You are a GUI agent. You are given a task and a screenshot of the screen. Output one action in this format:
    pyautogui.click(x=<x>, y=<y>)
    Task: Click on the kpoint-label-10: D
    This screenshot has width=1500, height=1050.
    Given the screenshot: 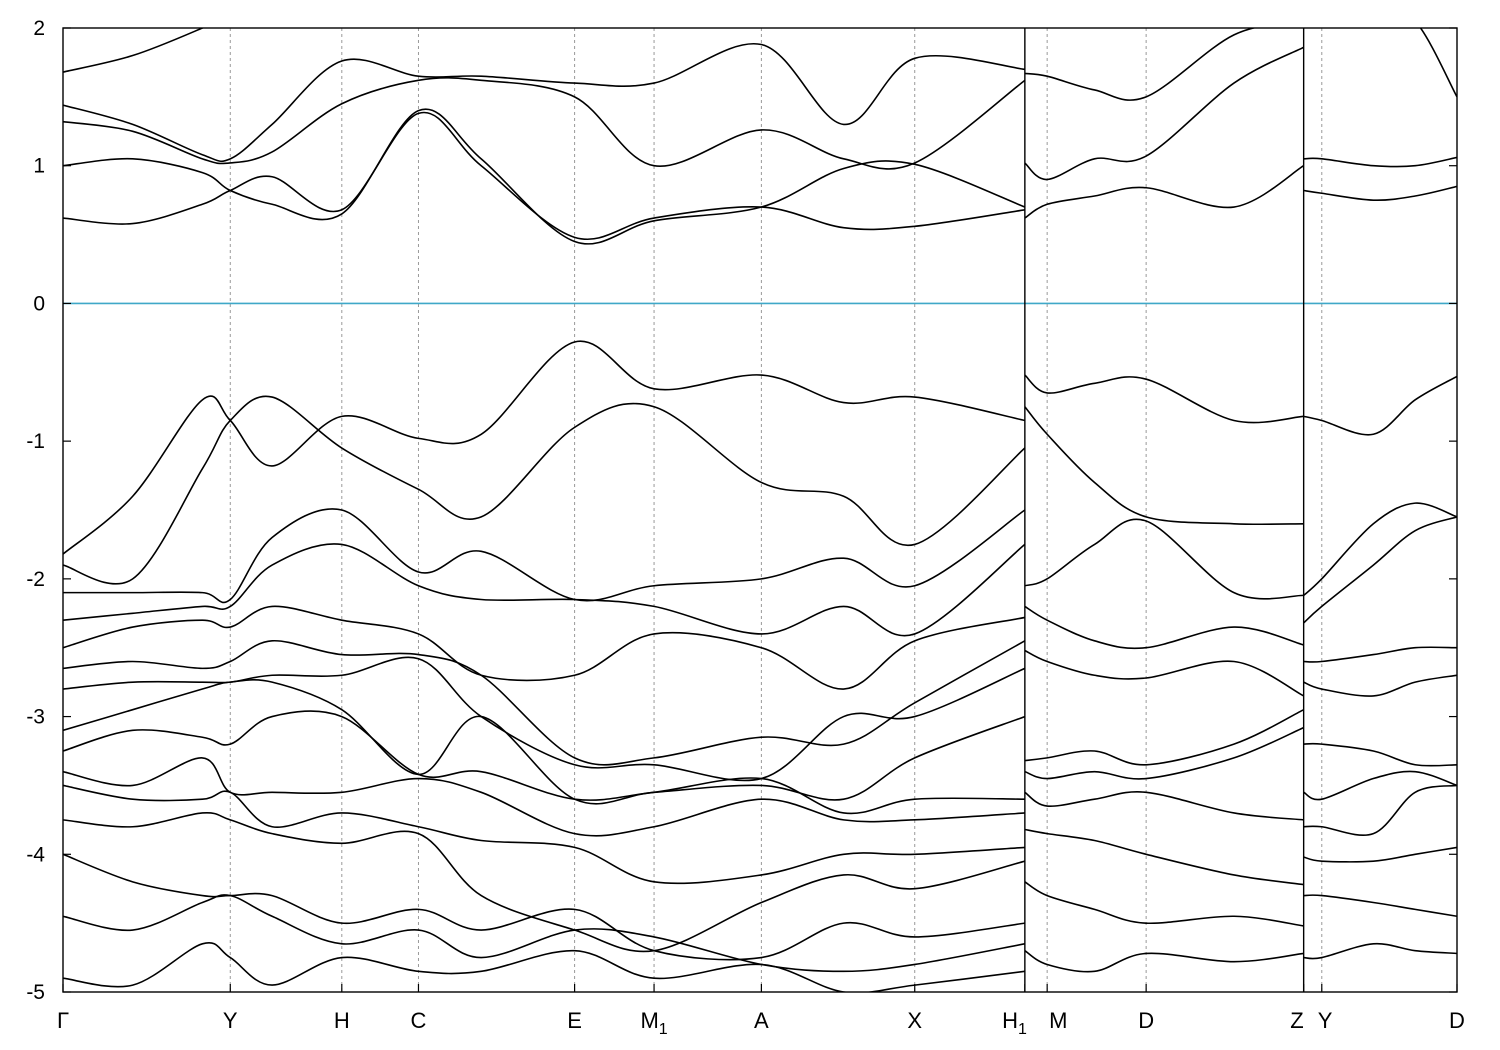 What is the action you would take?
    pyautogui.click(x=1146, y=1020)
    